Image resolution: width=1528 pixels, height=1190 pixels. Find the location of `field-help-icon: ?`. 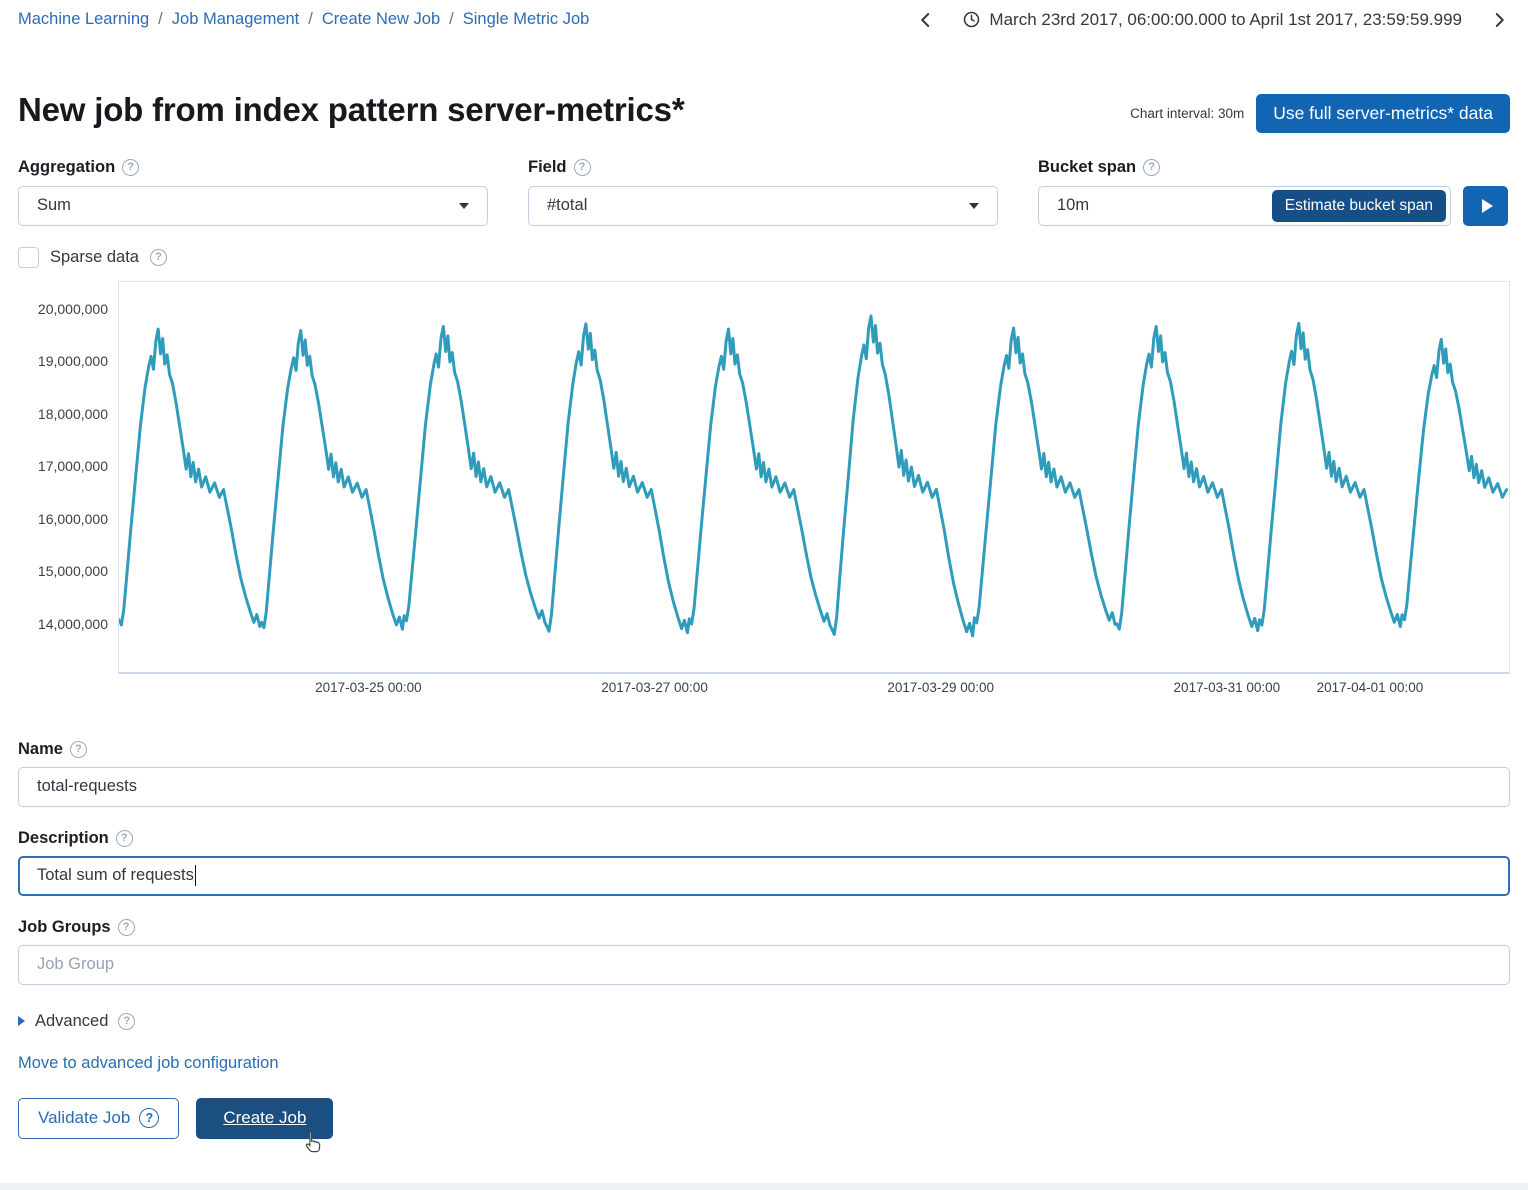

field-help-icon: ? is located at coordinates (582, 167).